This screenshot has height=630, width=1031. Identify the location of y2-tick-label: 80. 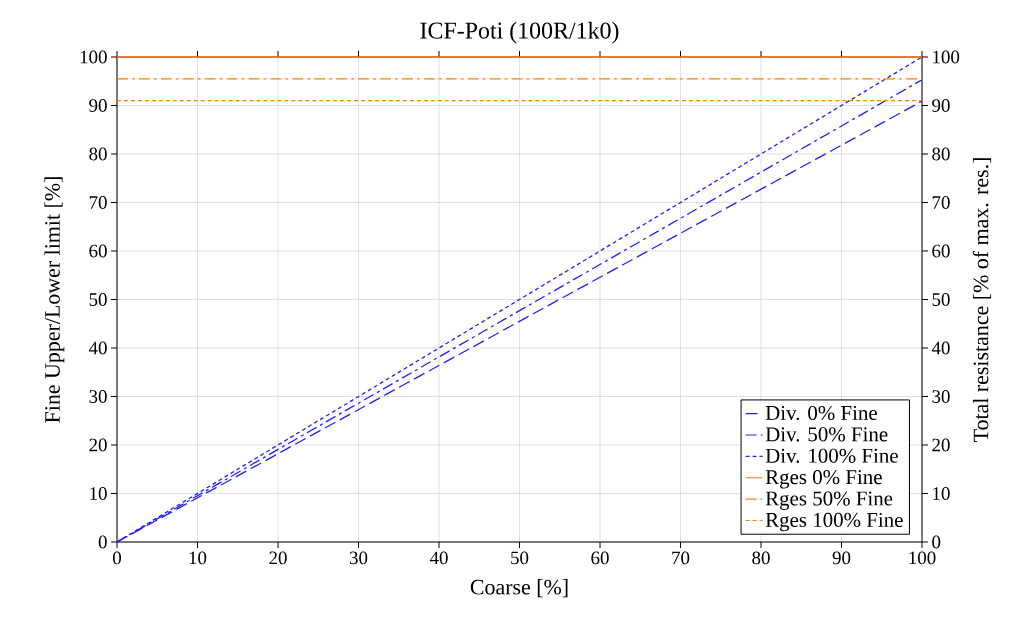
(941, 154).